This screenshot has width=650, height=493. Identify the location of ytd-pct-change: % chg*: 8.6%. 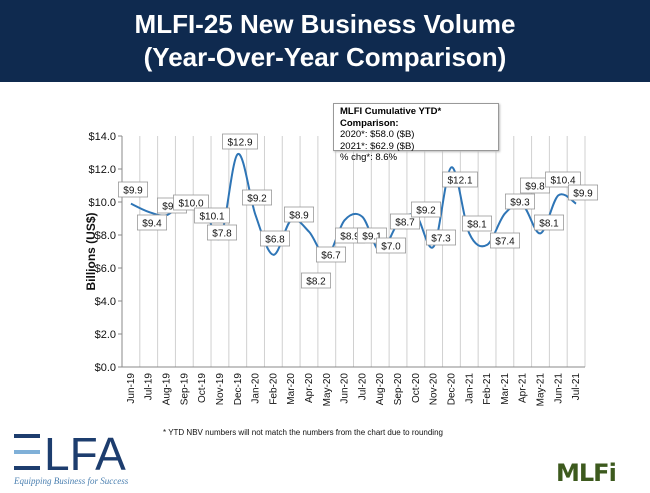
(369, 157).